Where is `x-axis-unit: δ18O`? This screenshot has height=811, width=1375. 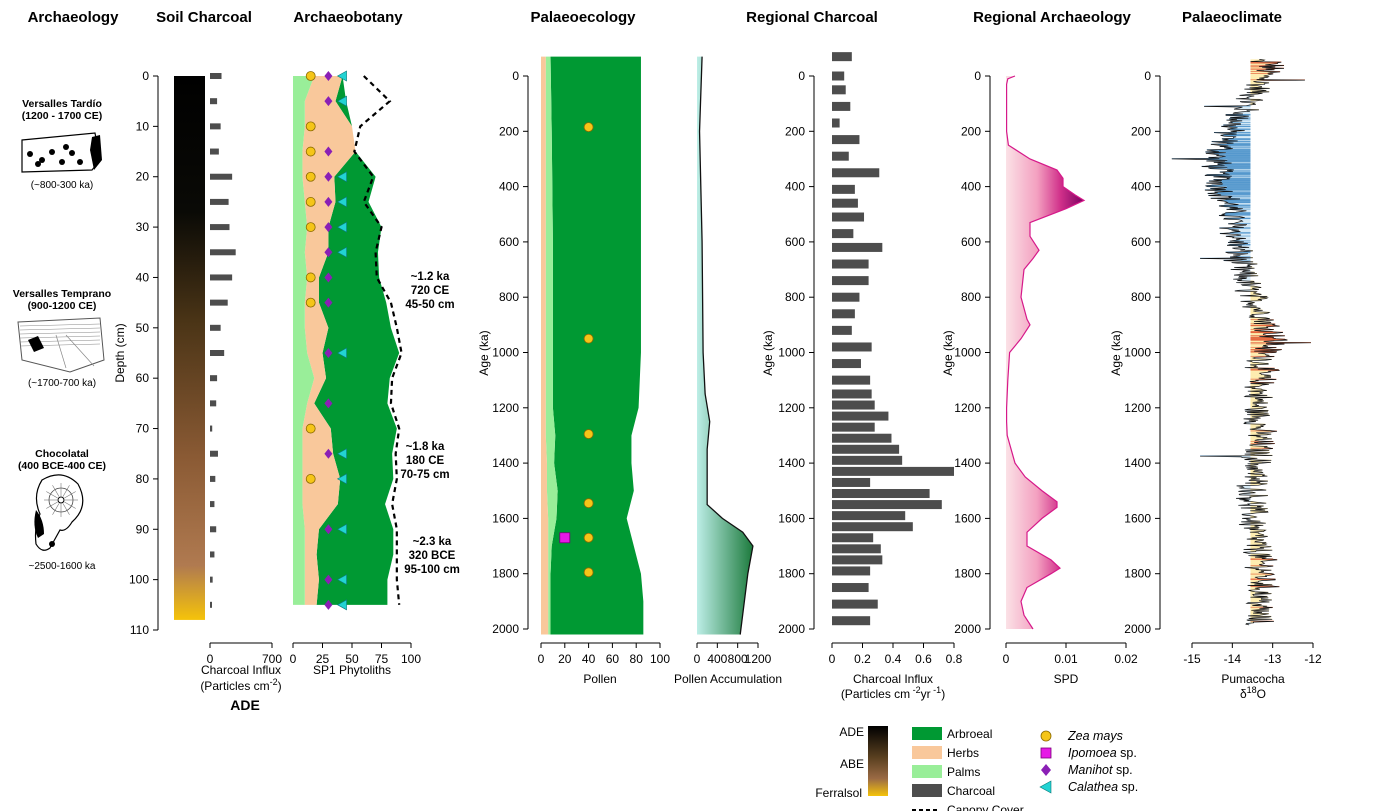
x-axis-unit: δ18O is located at coordinates (1253, 693).